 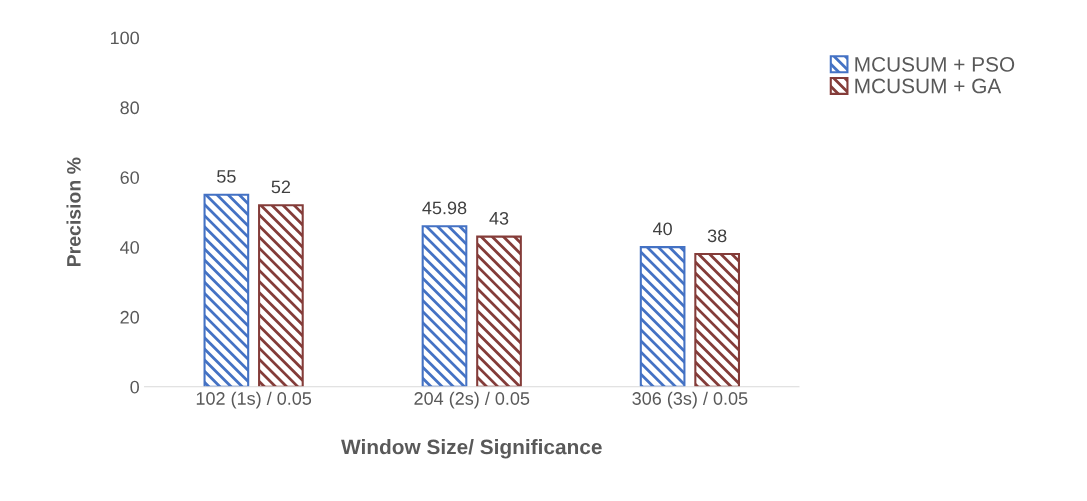 I want to click on x-tick-label: 102 (1s) / 0.05, so click(x=254, y=400).